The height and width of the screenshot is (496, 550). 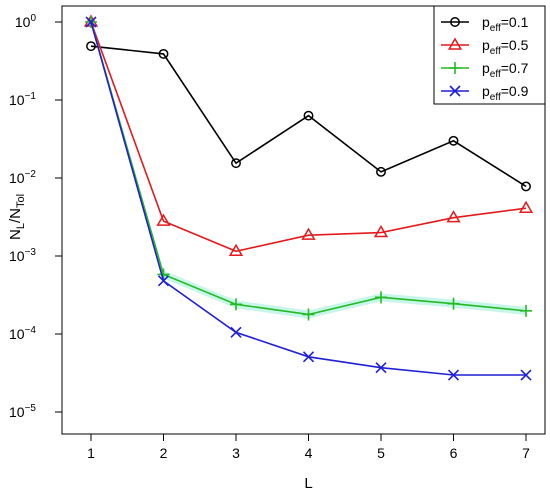 What do you see at coordinates (344, 294) in the screenshot?
I see `series-band` at bounding box center [344, 294].